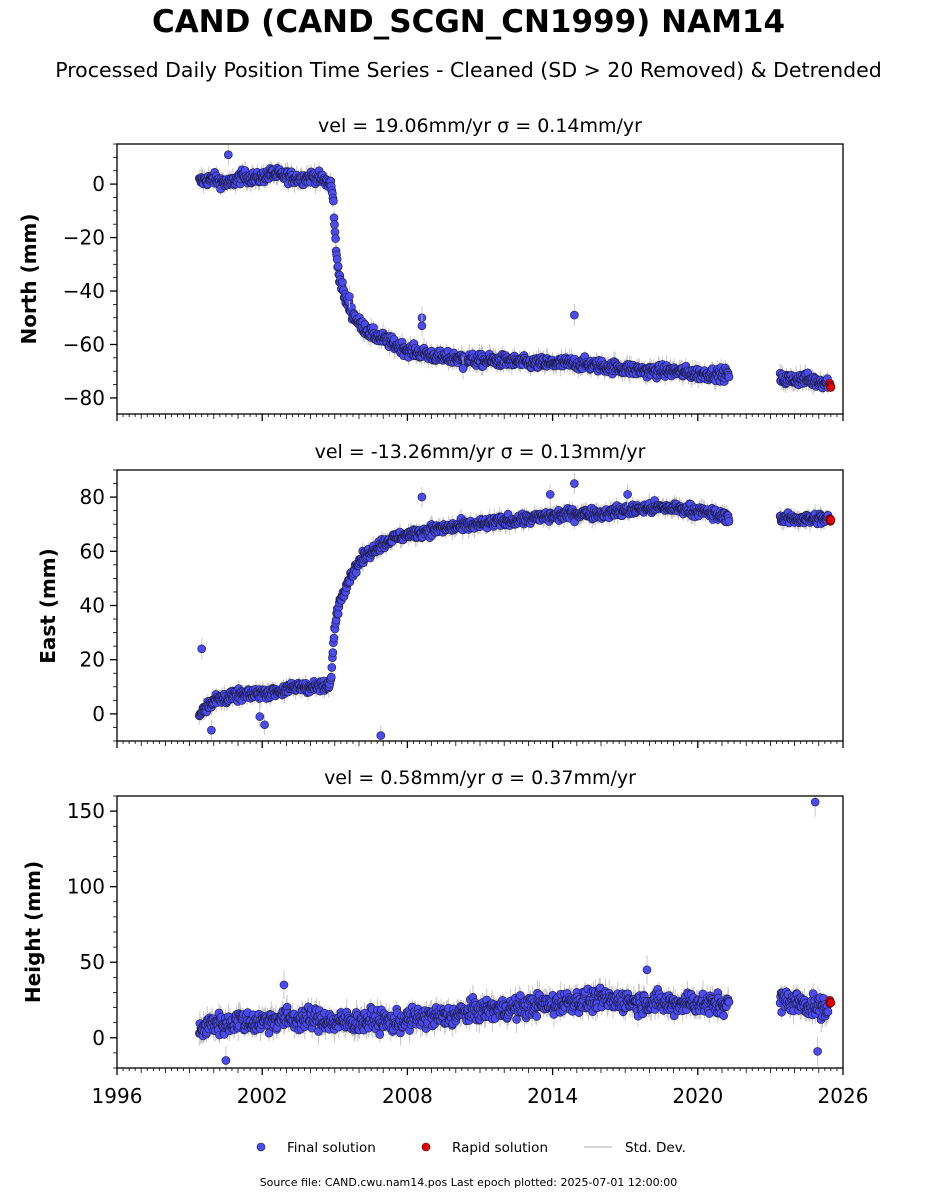  Describe the element at coordinates (92, 606) in the screenshot. I see `y-tick-label: 40` at that location.